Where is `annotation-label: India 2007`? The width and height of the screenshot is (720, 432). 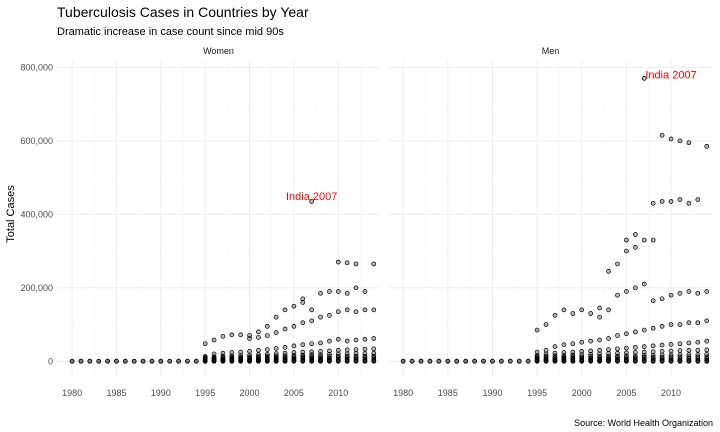 annotation-label: India 2007 is located at coordinates (670, 76).